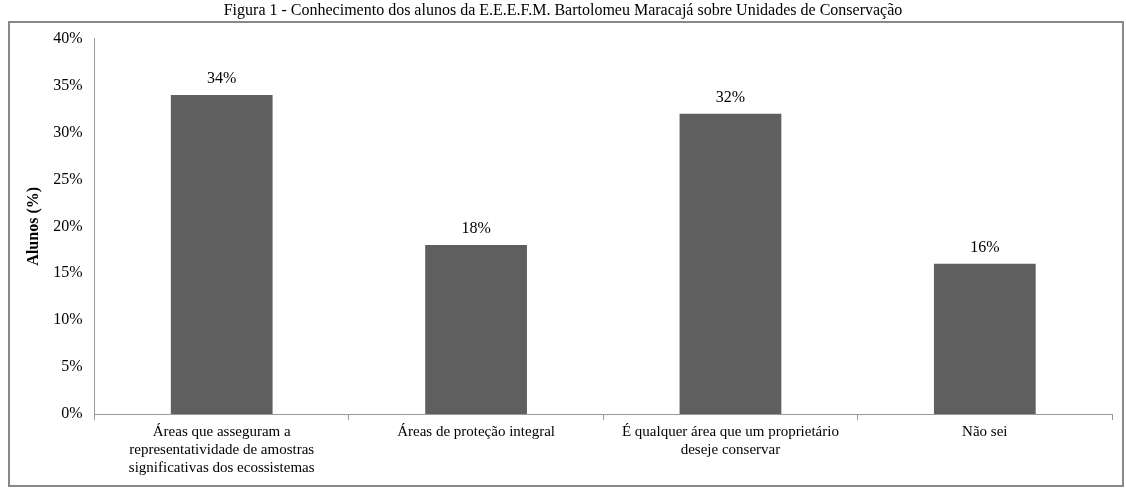  I want to click on y-tick-label: 5%, so click(72, 366).